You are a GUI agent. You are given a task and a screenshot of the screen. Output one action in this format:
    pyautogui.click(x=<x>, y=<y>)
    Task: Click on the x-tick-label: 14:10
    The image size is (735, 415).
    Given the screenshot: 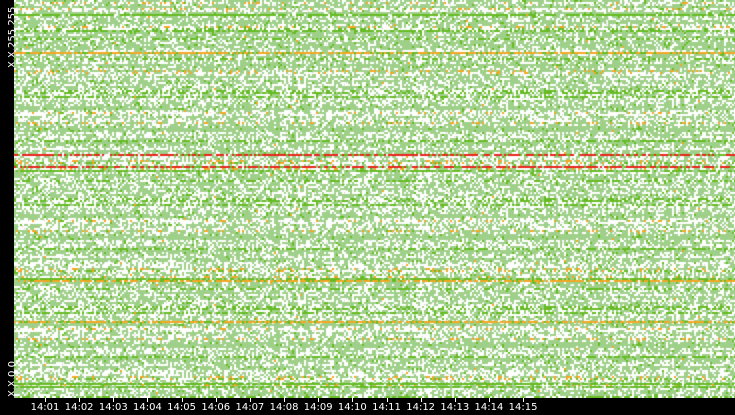 What is the action you would take?
    pyautogui.click(x=352, y=407)
    